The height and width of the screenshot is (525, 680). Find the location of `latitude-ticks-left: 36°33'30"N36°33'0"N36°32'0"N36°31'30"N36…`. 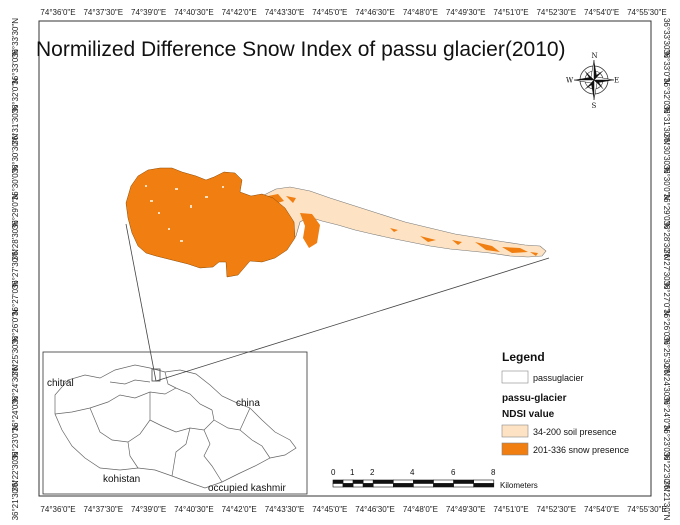

latitude-ticks-left: 36°33'30"N36°33'0"N36°32'0"N36°31'30"N36… is located at coordinates (15, 269).